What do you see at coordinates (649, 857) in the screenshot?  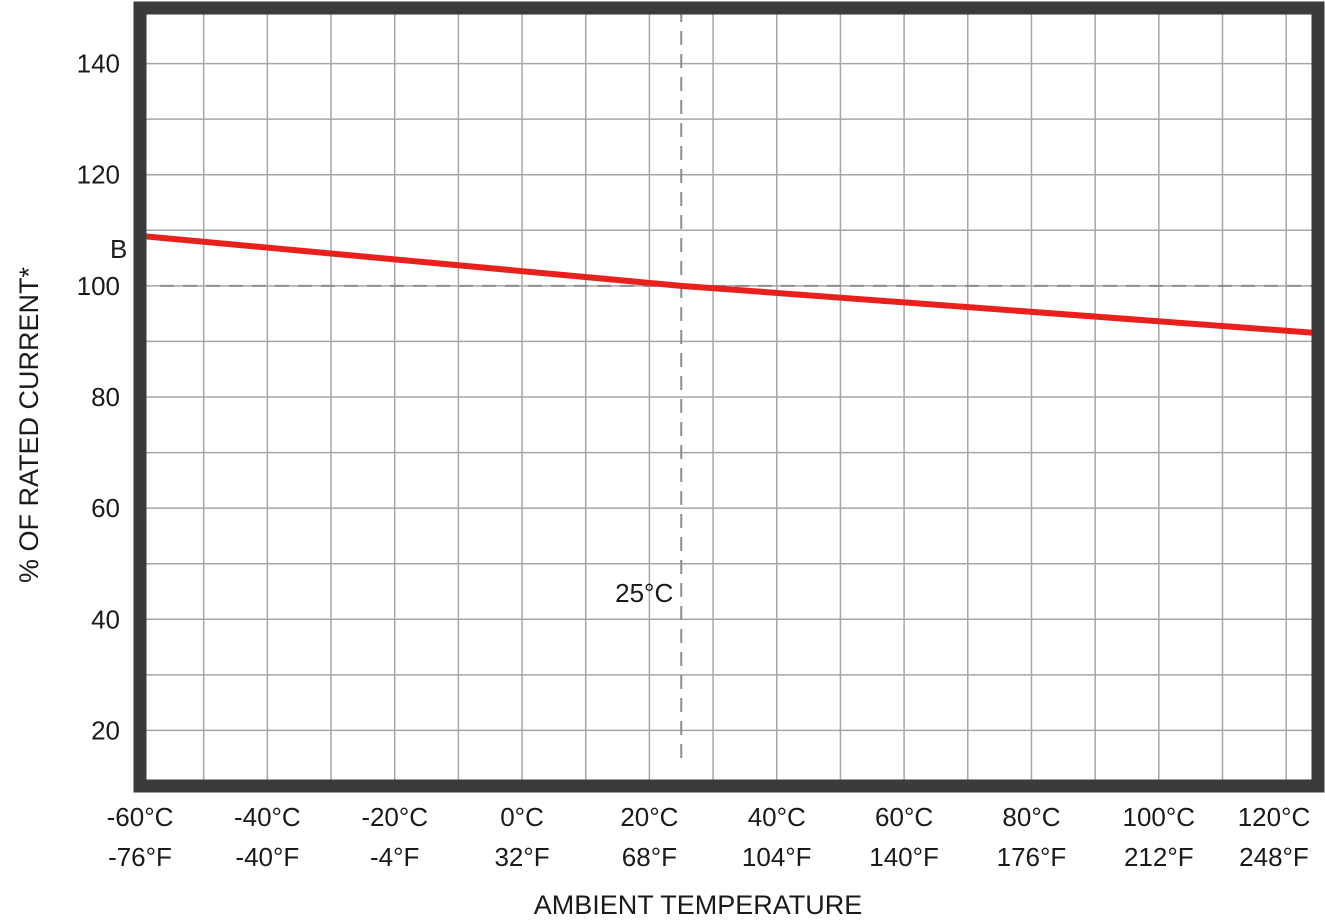 I see `x-tick-label-fahrenheit: 68°F` at bounding box center [649, 857].